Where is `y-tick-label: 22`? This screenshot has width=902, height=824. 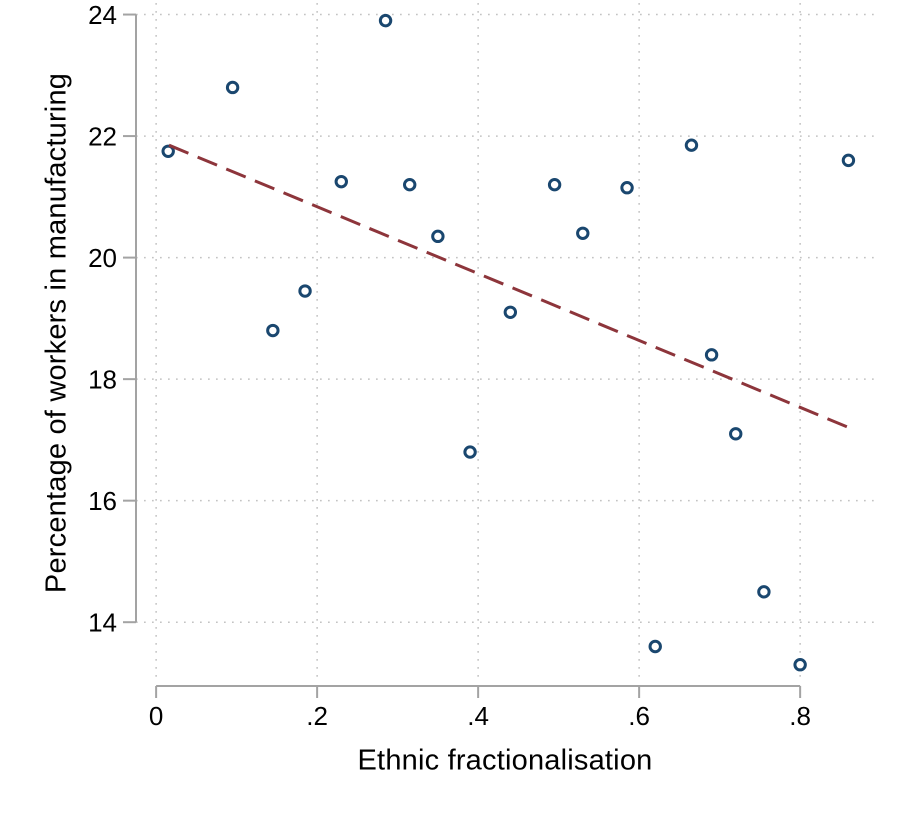 y-tick-label: 22 is located at coordinates (102, 137).